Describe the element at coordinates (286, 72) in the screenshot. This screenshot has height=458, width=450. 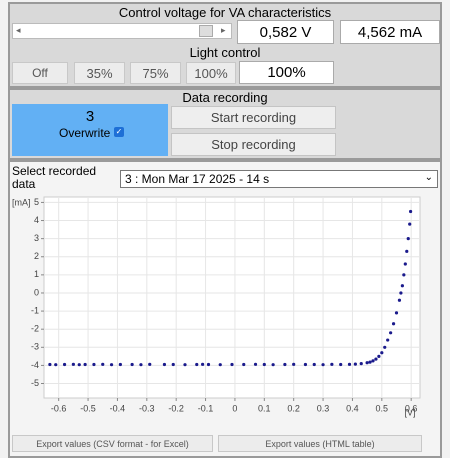
I see `light-value: 100%` at that location.